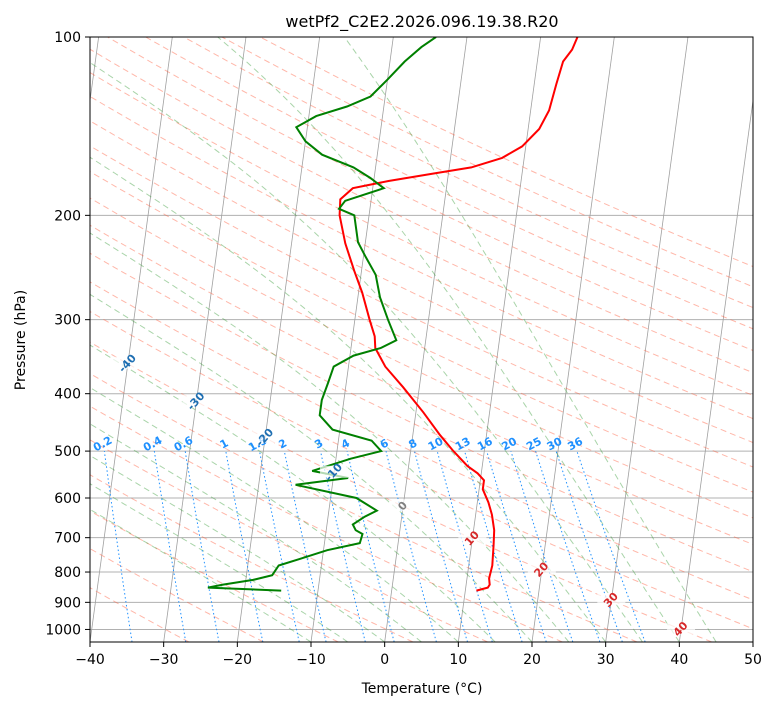 This screenshot has width=775, height=708. Describe the element at coordinates (164, 660) in the screenshot. I see `x-tick-label: −30` at that location.